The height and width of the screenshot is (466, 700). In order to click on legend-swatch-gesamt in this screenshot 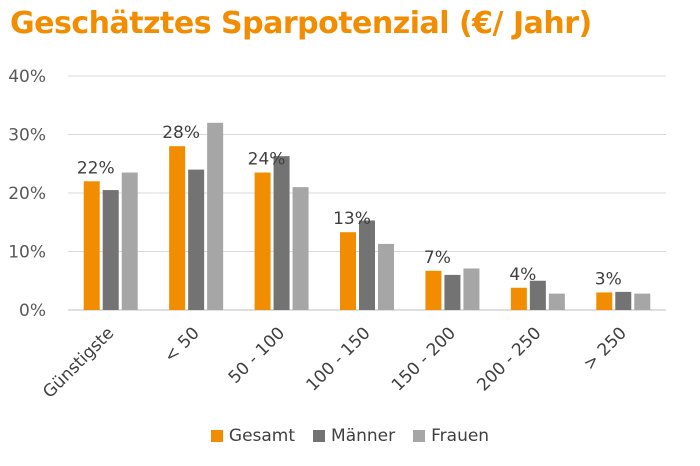, I will do `click(216, 436)`.